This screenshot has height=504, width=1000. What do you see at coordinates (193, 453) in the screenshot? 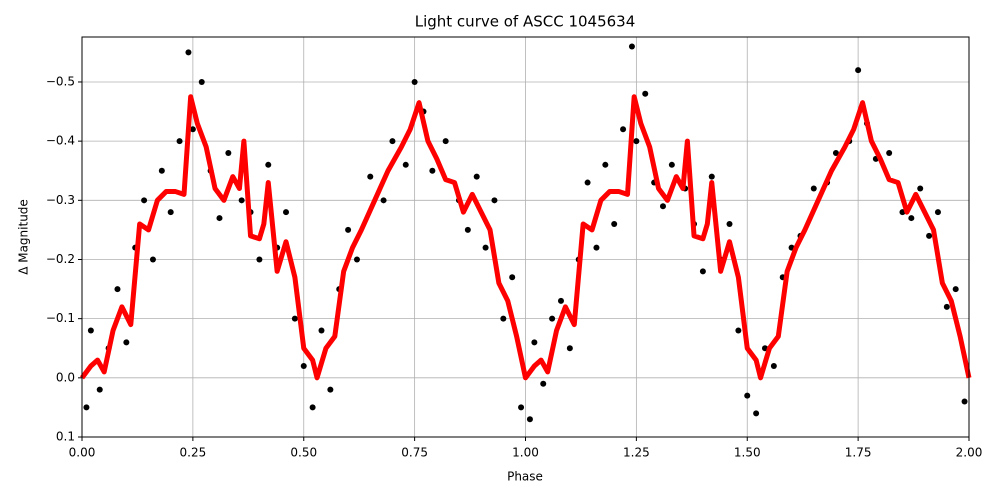
I see `x-tick-label: 0.25` at bounding box center [193, 453].